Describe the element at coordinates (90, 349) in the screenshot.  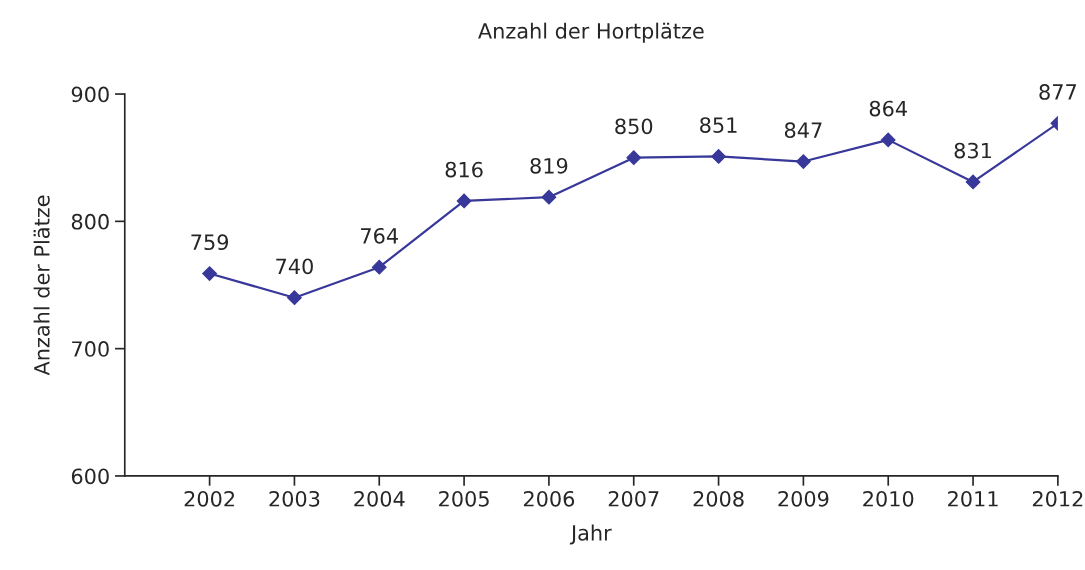
I see `y-tick-label: 700` at that location.